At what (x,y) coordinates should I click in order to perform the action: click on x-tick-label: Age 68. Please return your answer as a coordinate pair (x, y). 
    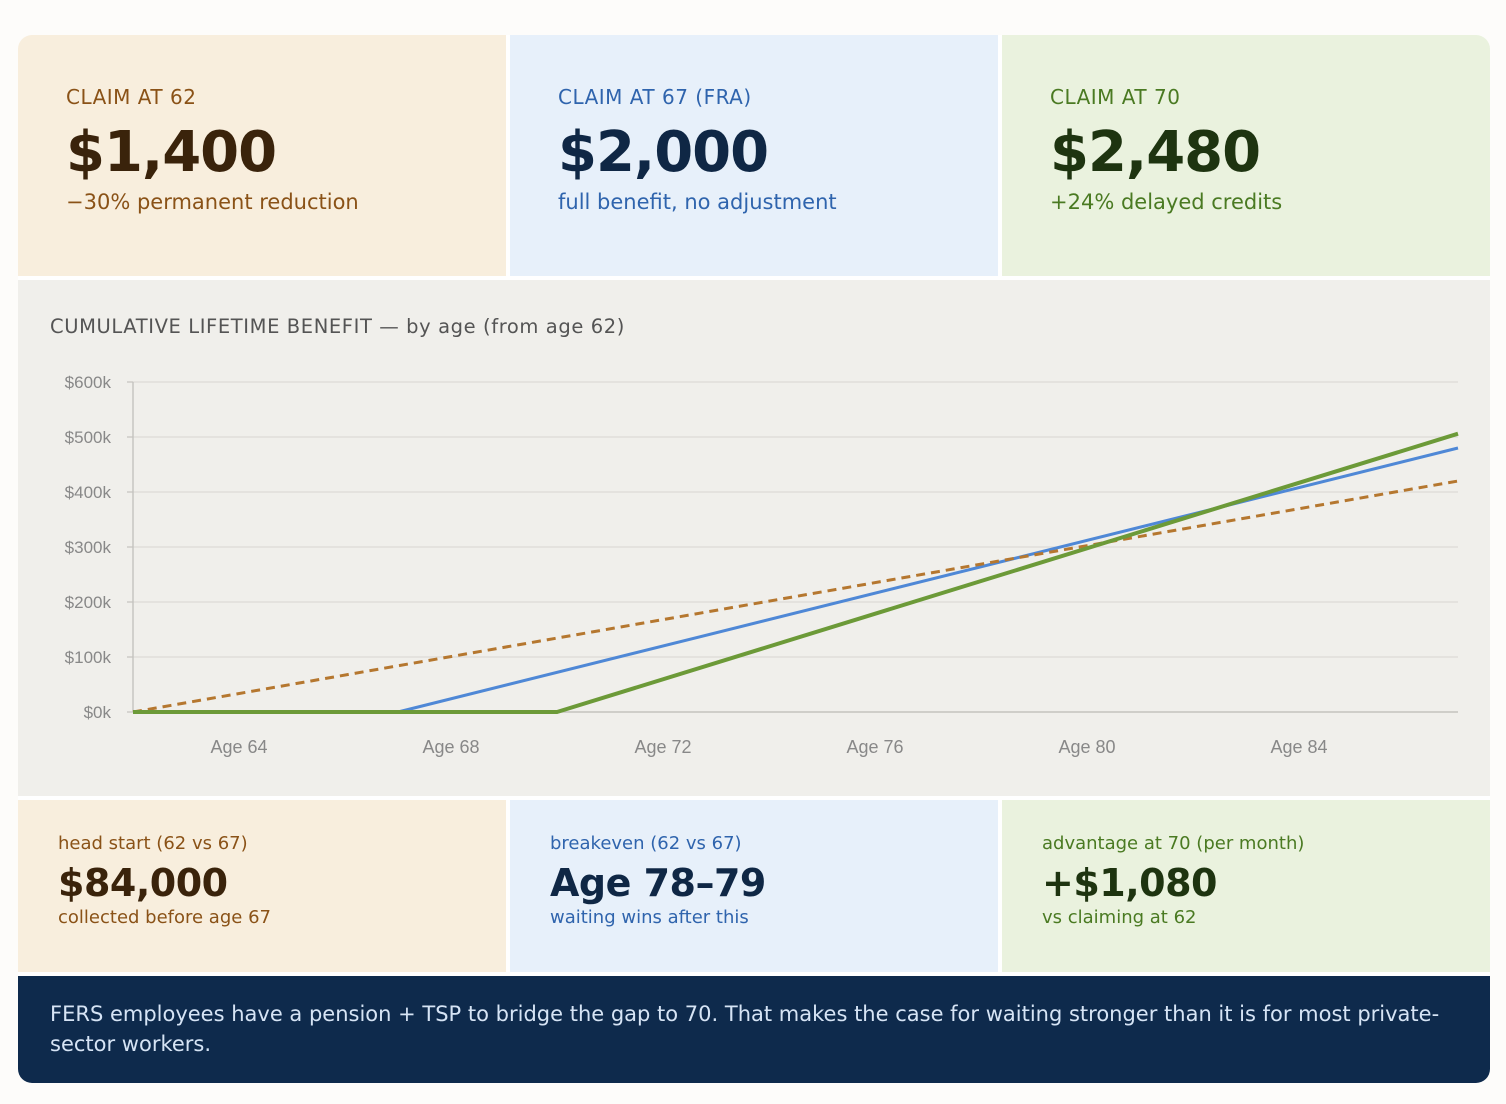
    Looking at the image, I should click on (450, 747).